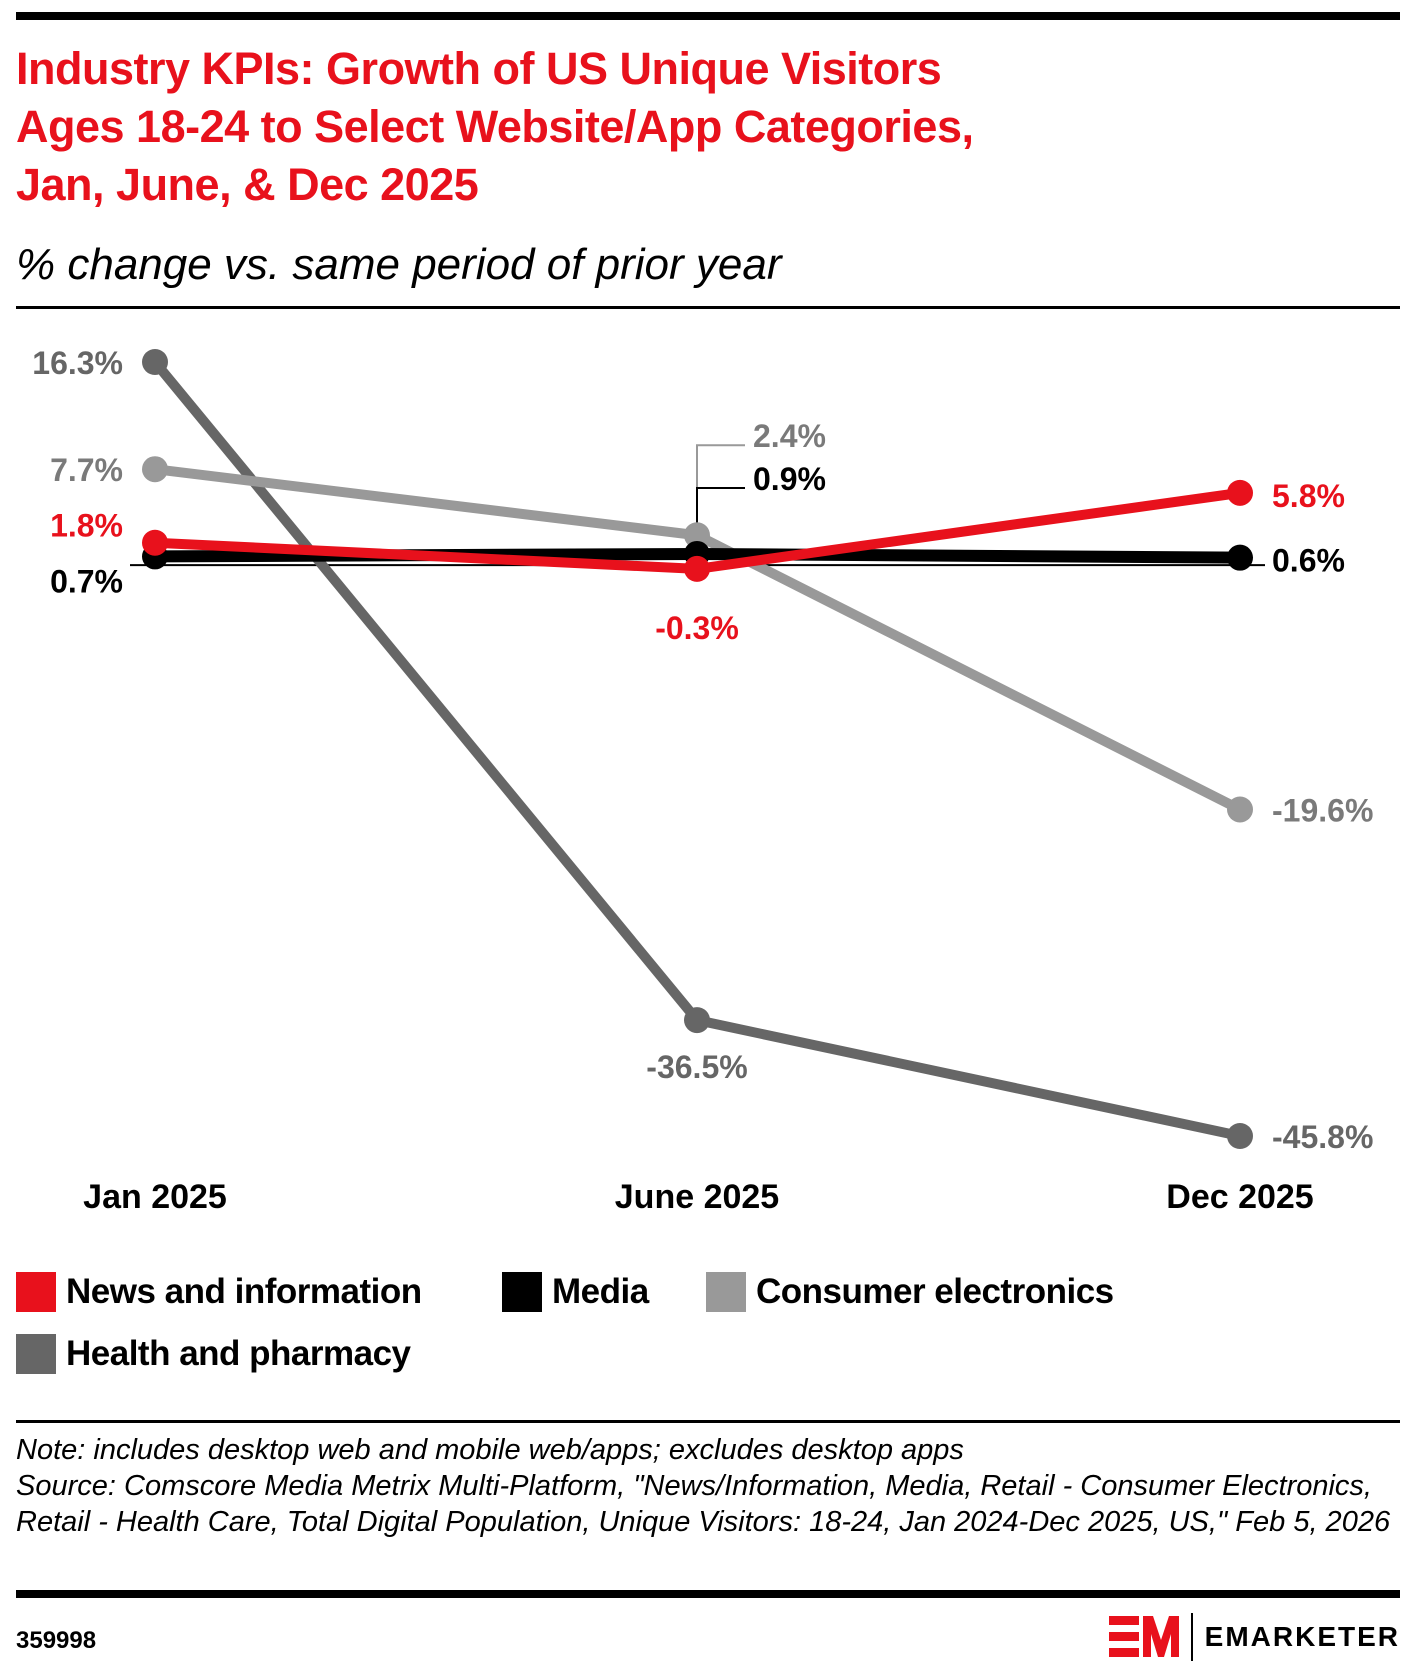 The width and height of the screenshot is (1416, 1673). Describe the element at coordinates (696, 1067) in the screenshot. I see `data-label-health-and-pharmacy: -36.5%` at that location.